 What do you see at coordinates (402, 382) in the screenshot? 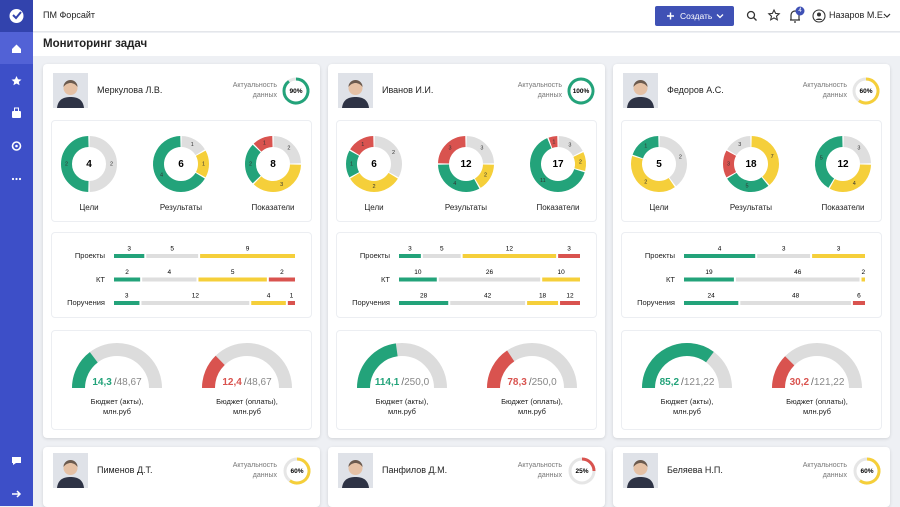
I see `gauge-text: 114,1/250,0` at bounding box center [402, 382].